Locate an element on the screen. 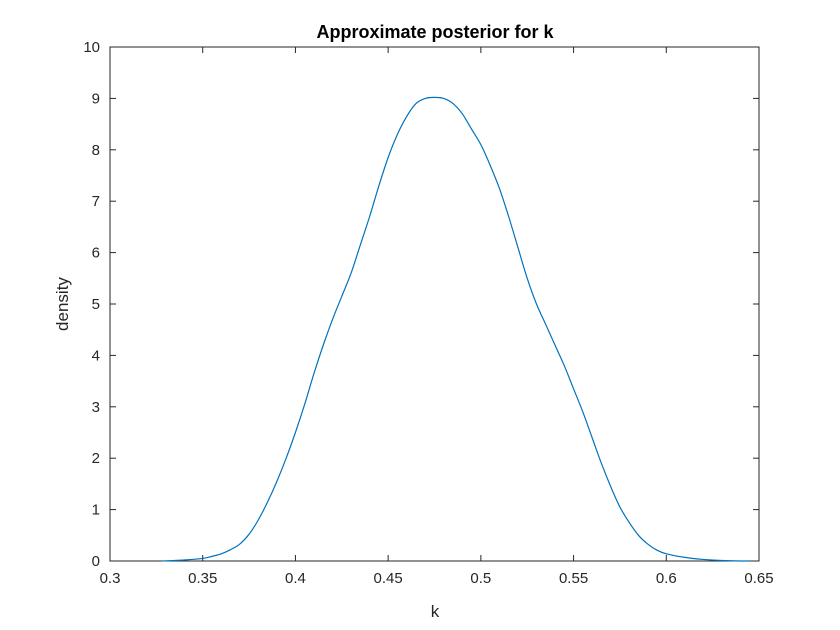 The image size is (840, 630). y-tick-label: 0 is located at coordinates (96, 561).